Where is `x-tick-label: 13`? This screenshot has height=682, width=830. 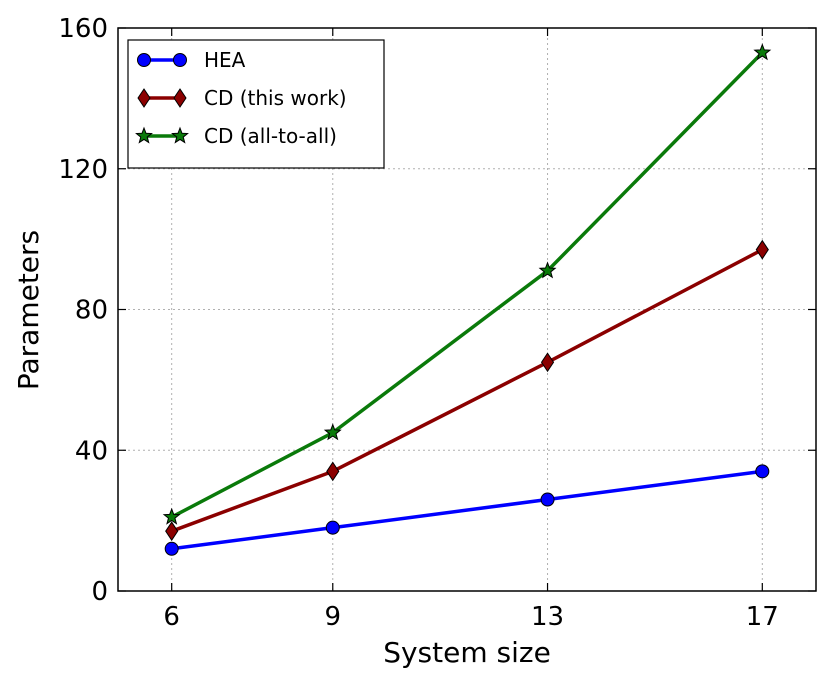
x-tick-label: 13 is located at coordinates (547, 617).